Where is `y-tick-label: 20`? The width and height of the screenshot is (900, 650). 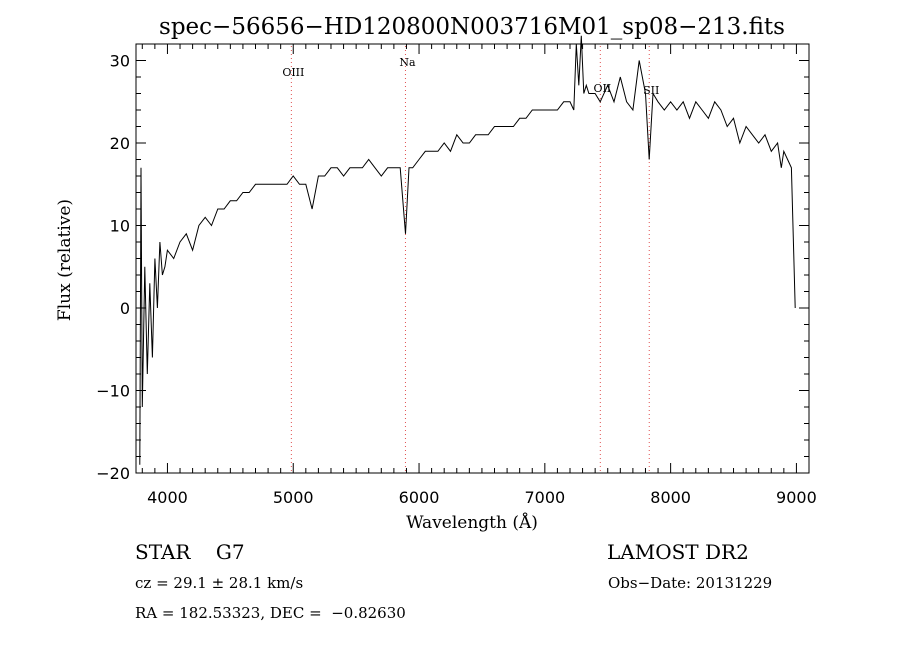
y-tick-label: 20 is located at coordinates (120, 143).